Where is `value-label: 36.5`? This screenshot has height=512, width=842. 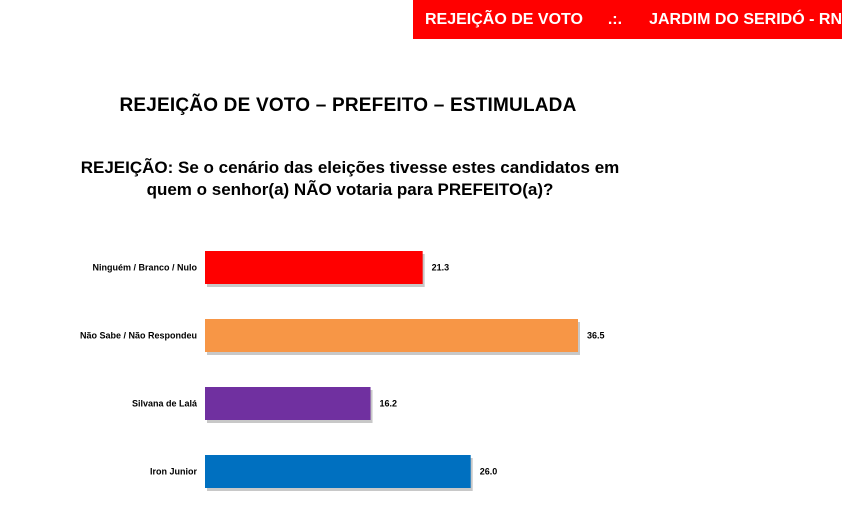 value-label: 36.5 is located at coordinates (596, 336).